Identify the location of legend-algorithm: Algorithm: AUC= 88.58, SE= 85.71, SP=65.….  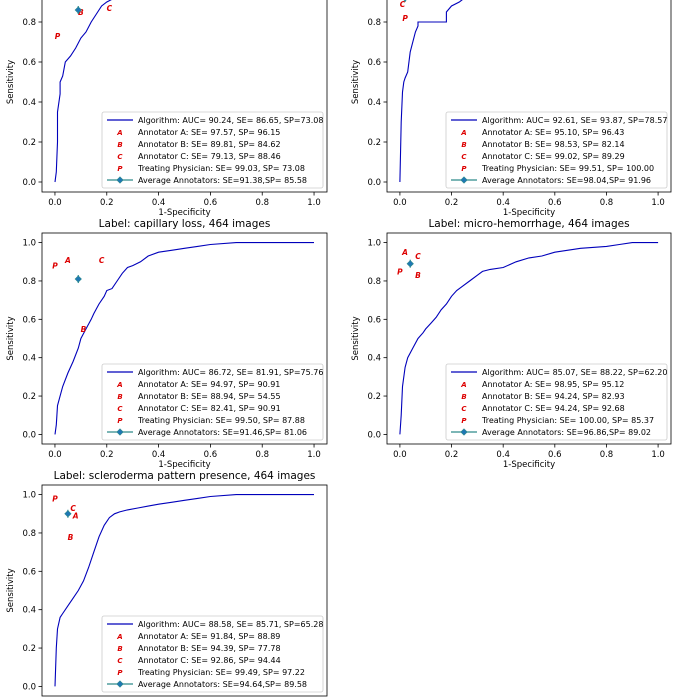
(230, 624).